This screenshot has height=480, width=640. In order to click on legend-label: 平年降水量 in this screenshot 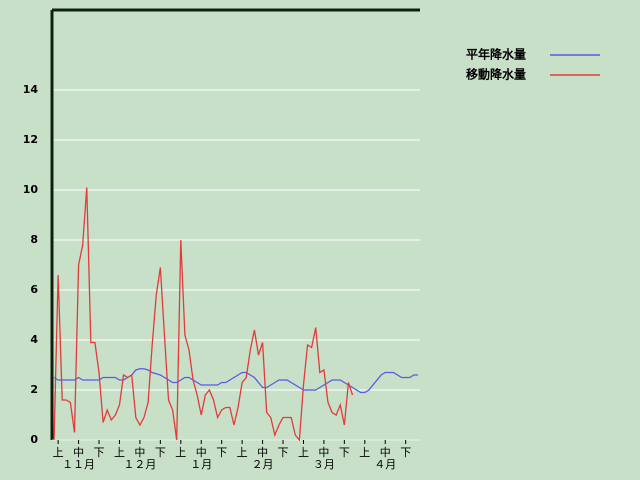, I will do `click(496, 54)`.